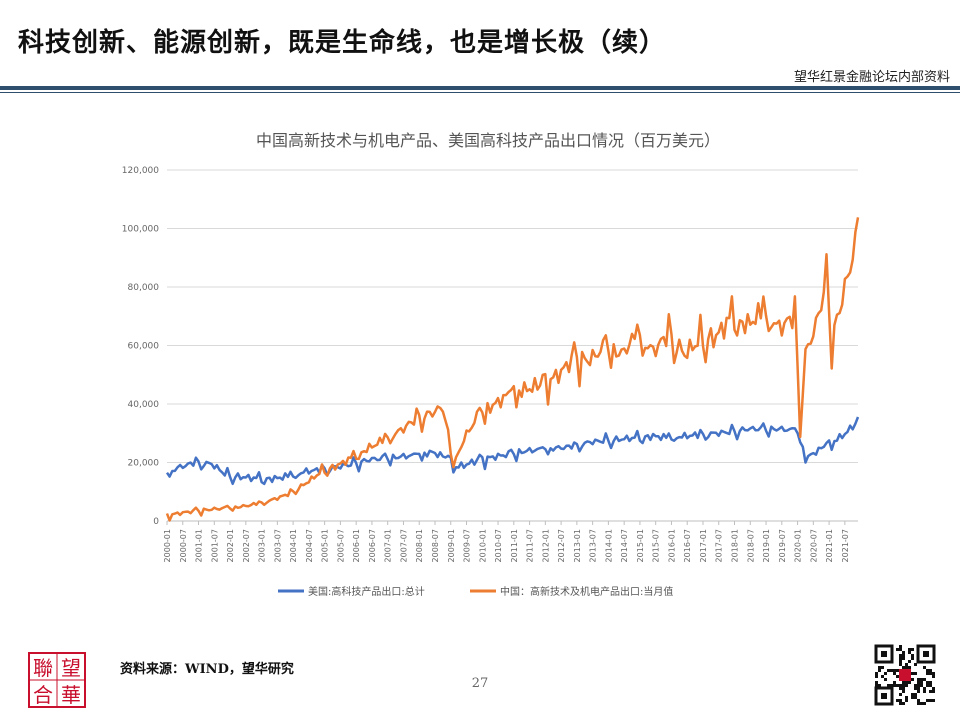 The image size is (960, 720). Describe the element at coordinates (342, 43) in the screenshot. I see `slide-title: 科技创新、能源创新，既是生命线，也是增长极（续）` at that location.